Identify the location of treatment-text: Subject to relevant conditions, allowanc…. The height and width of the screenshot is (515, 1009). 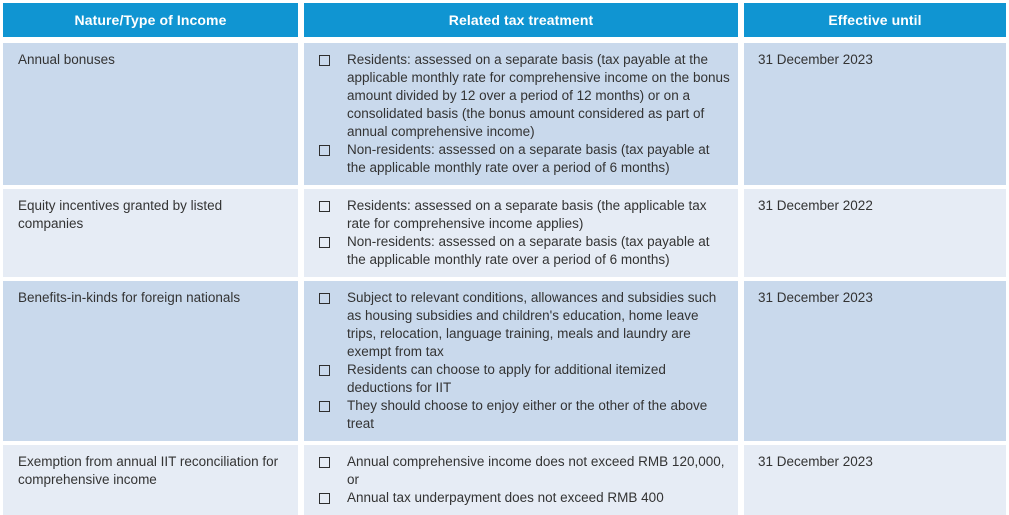
(532, 324).